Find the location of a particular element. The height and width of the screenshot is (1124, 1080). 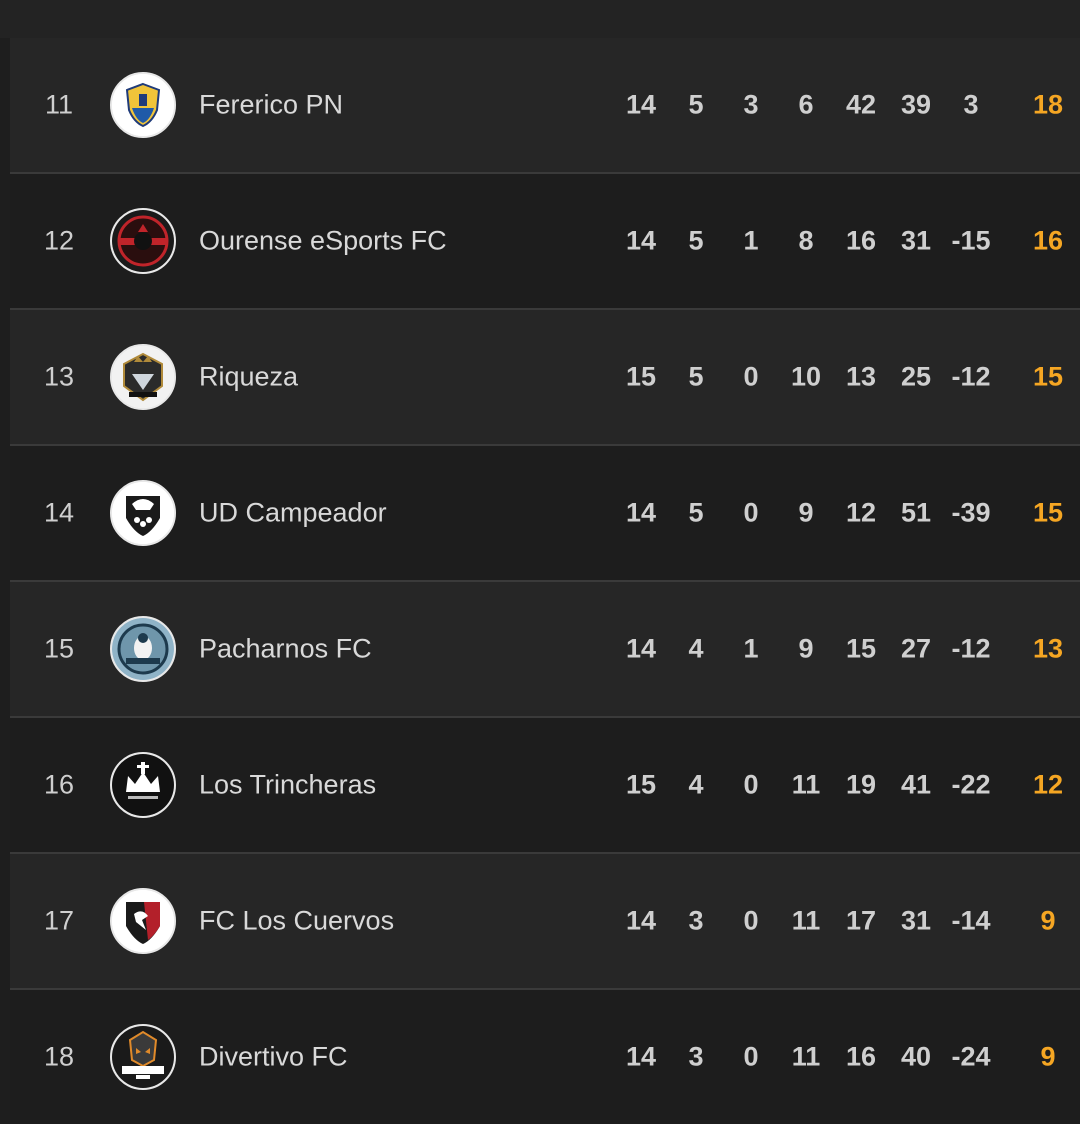

rank: 12 is located at coordinates (59, 240).